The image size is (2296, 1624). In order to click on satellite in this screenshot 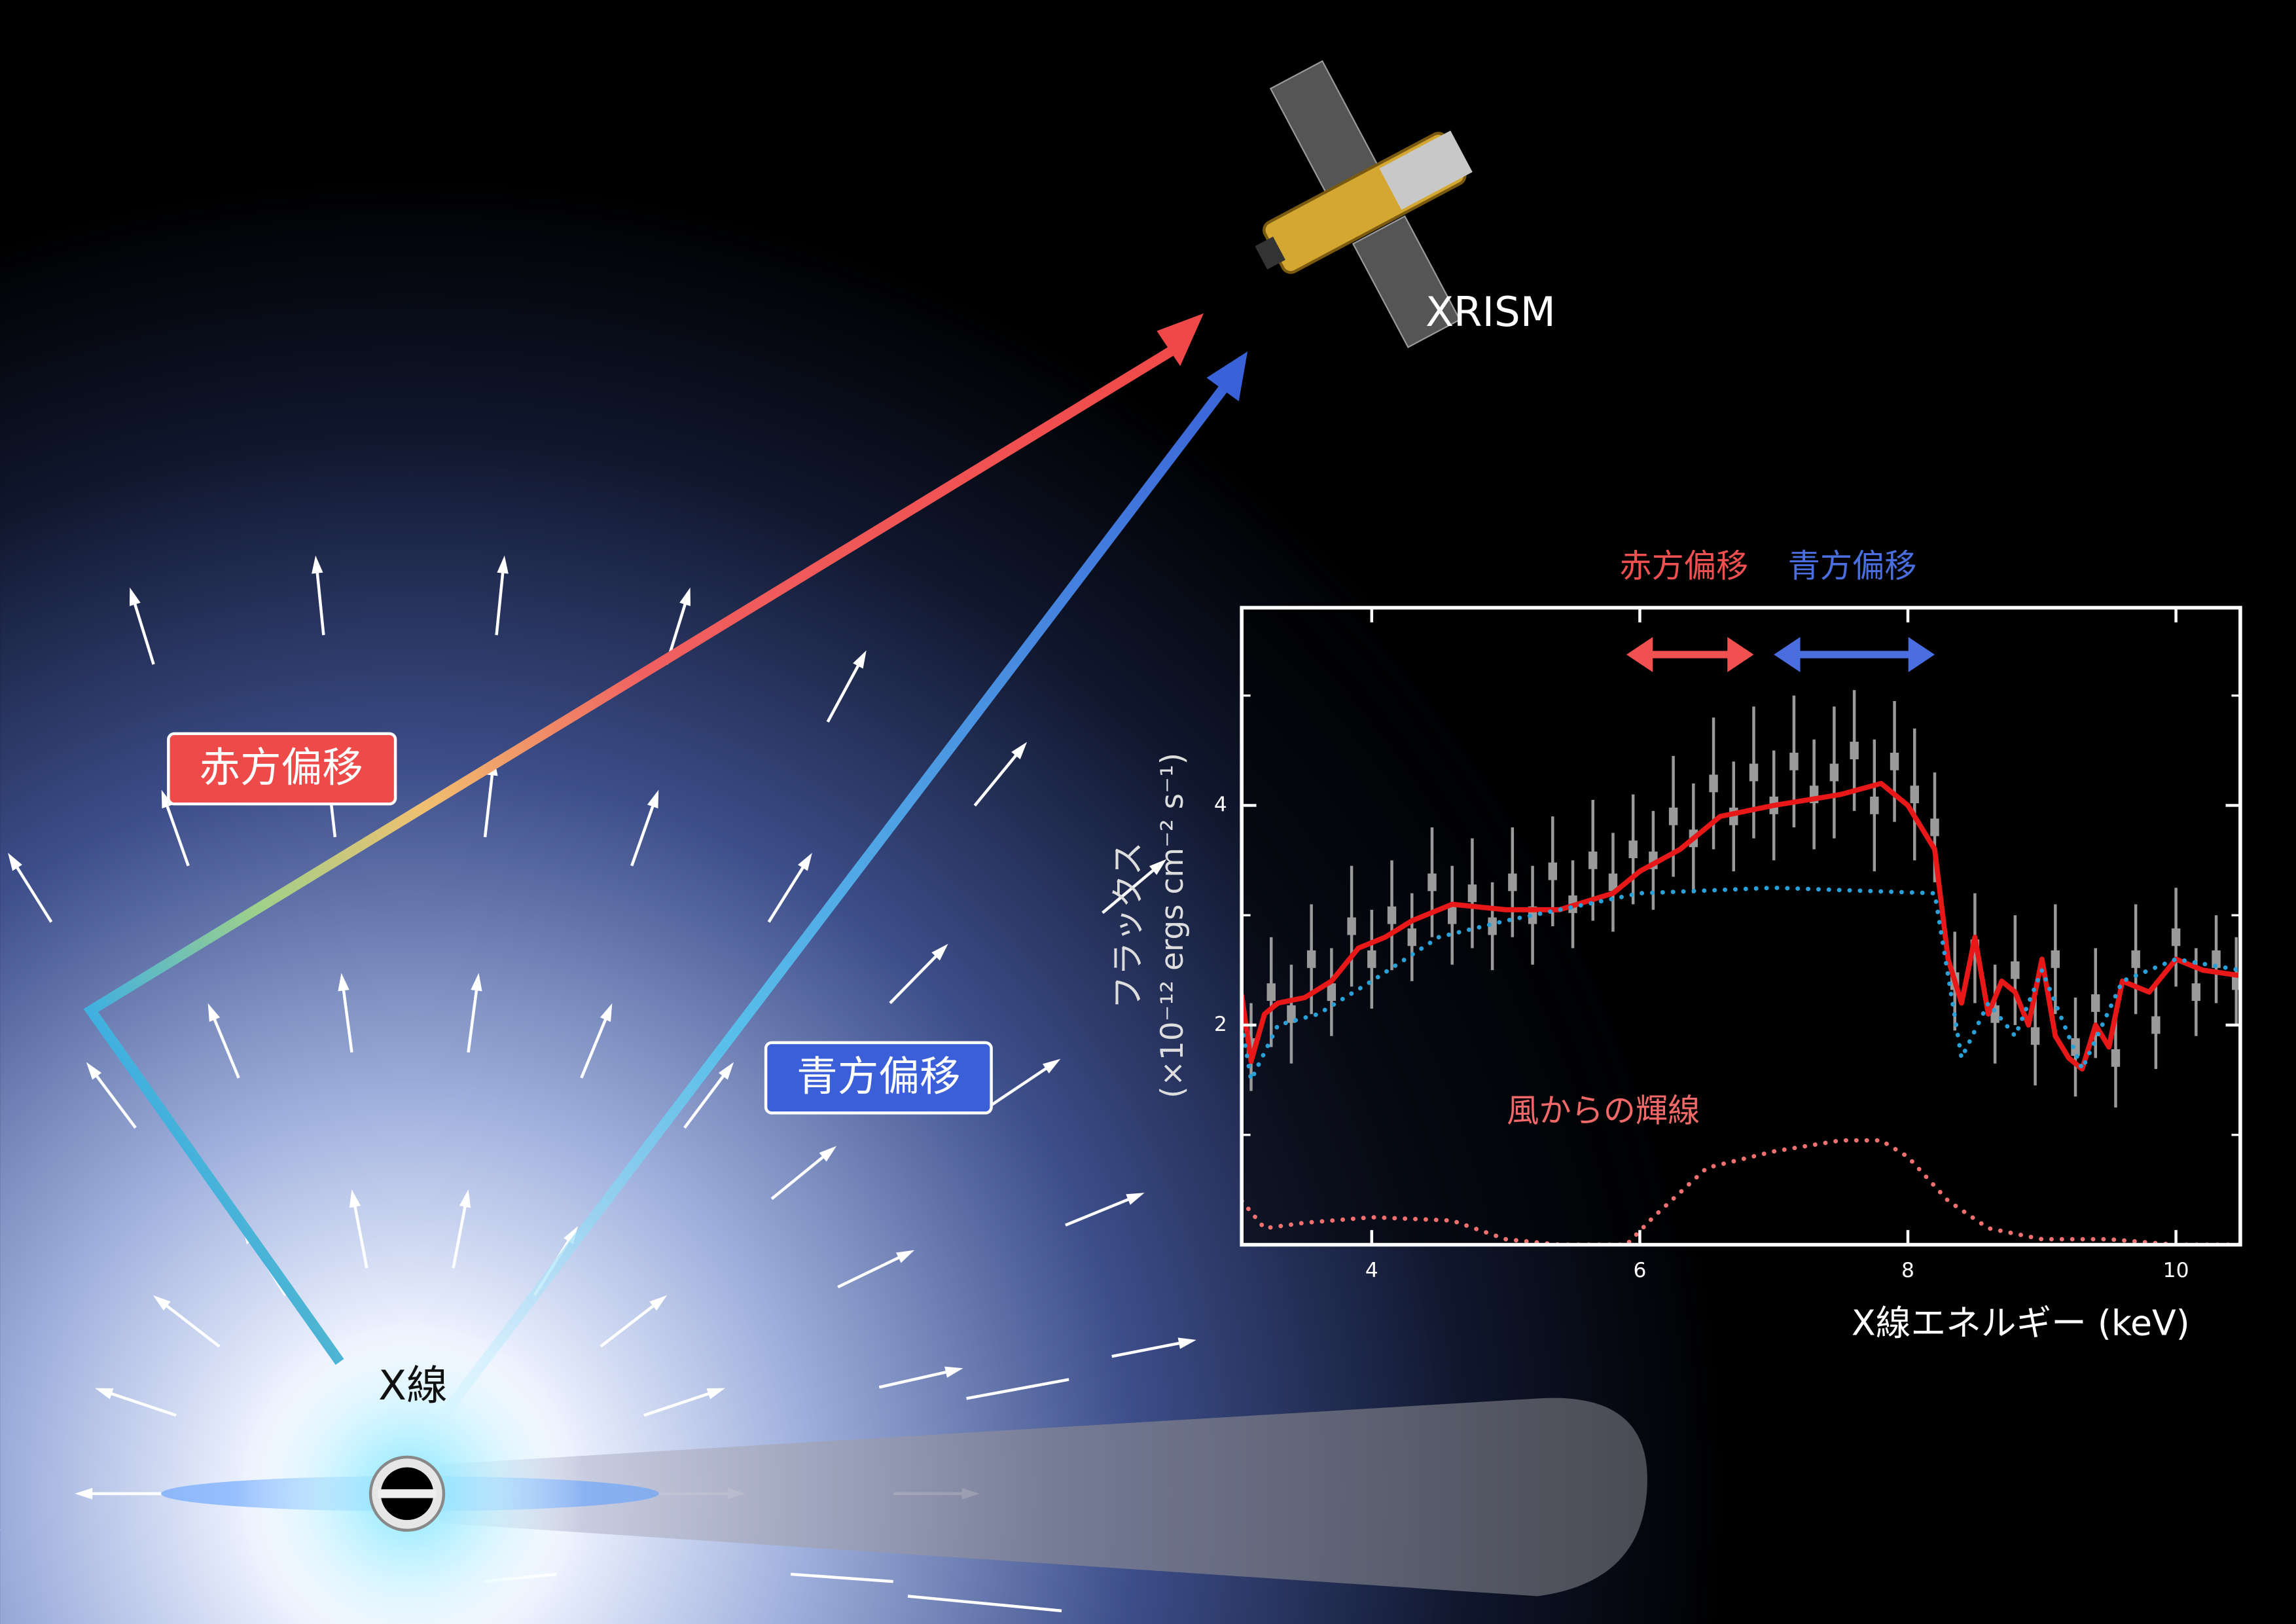, I will do `click(1364, 204)`.